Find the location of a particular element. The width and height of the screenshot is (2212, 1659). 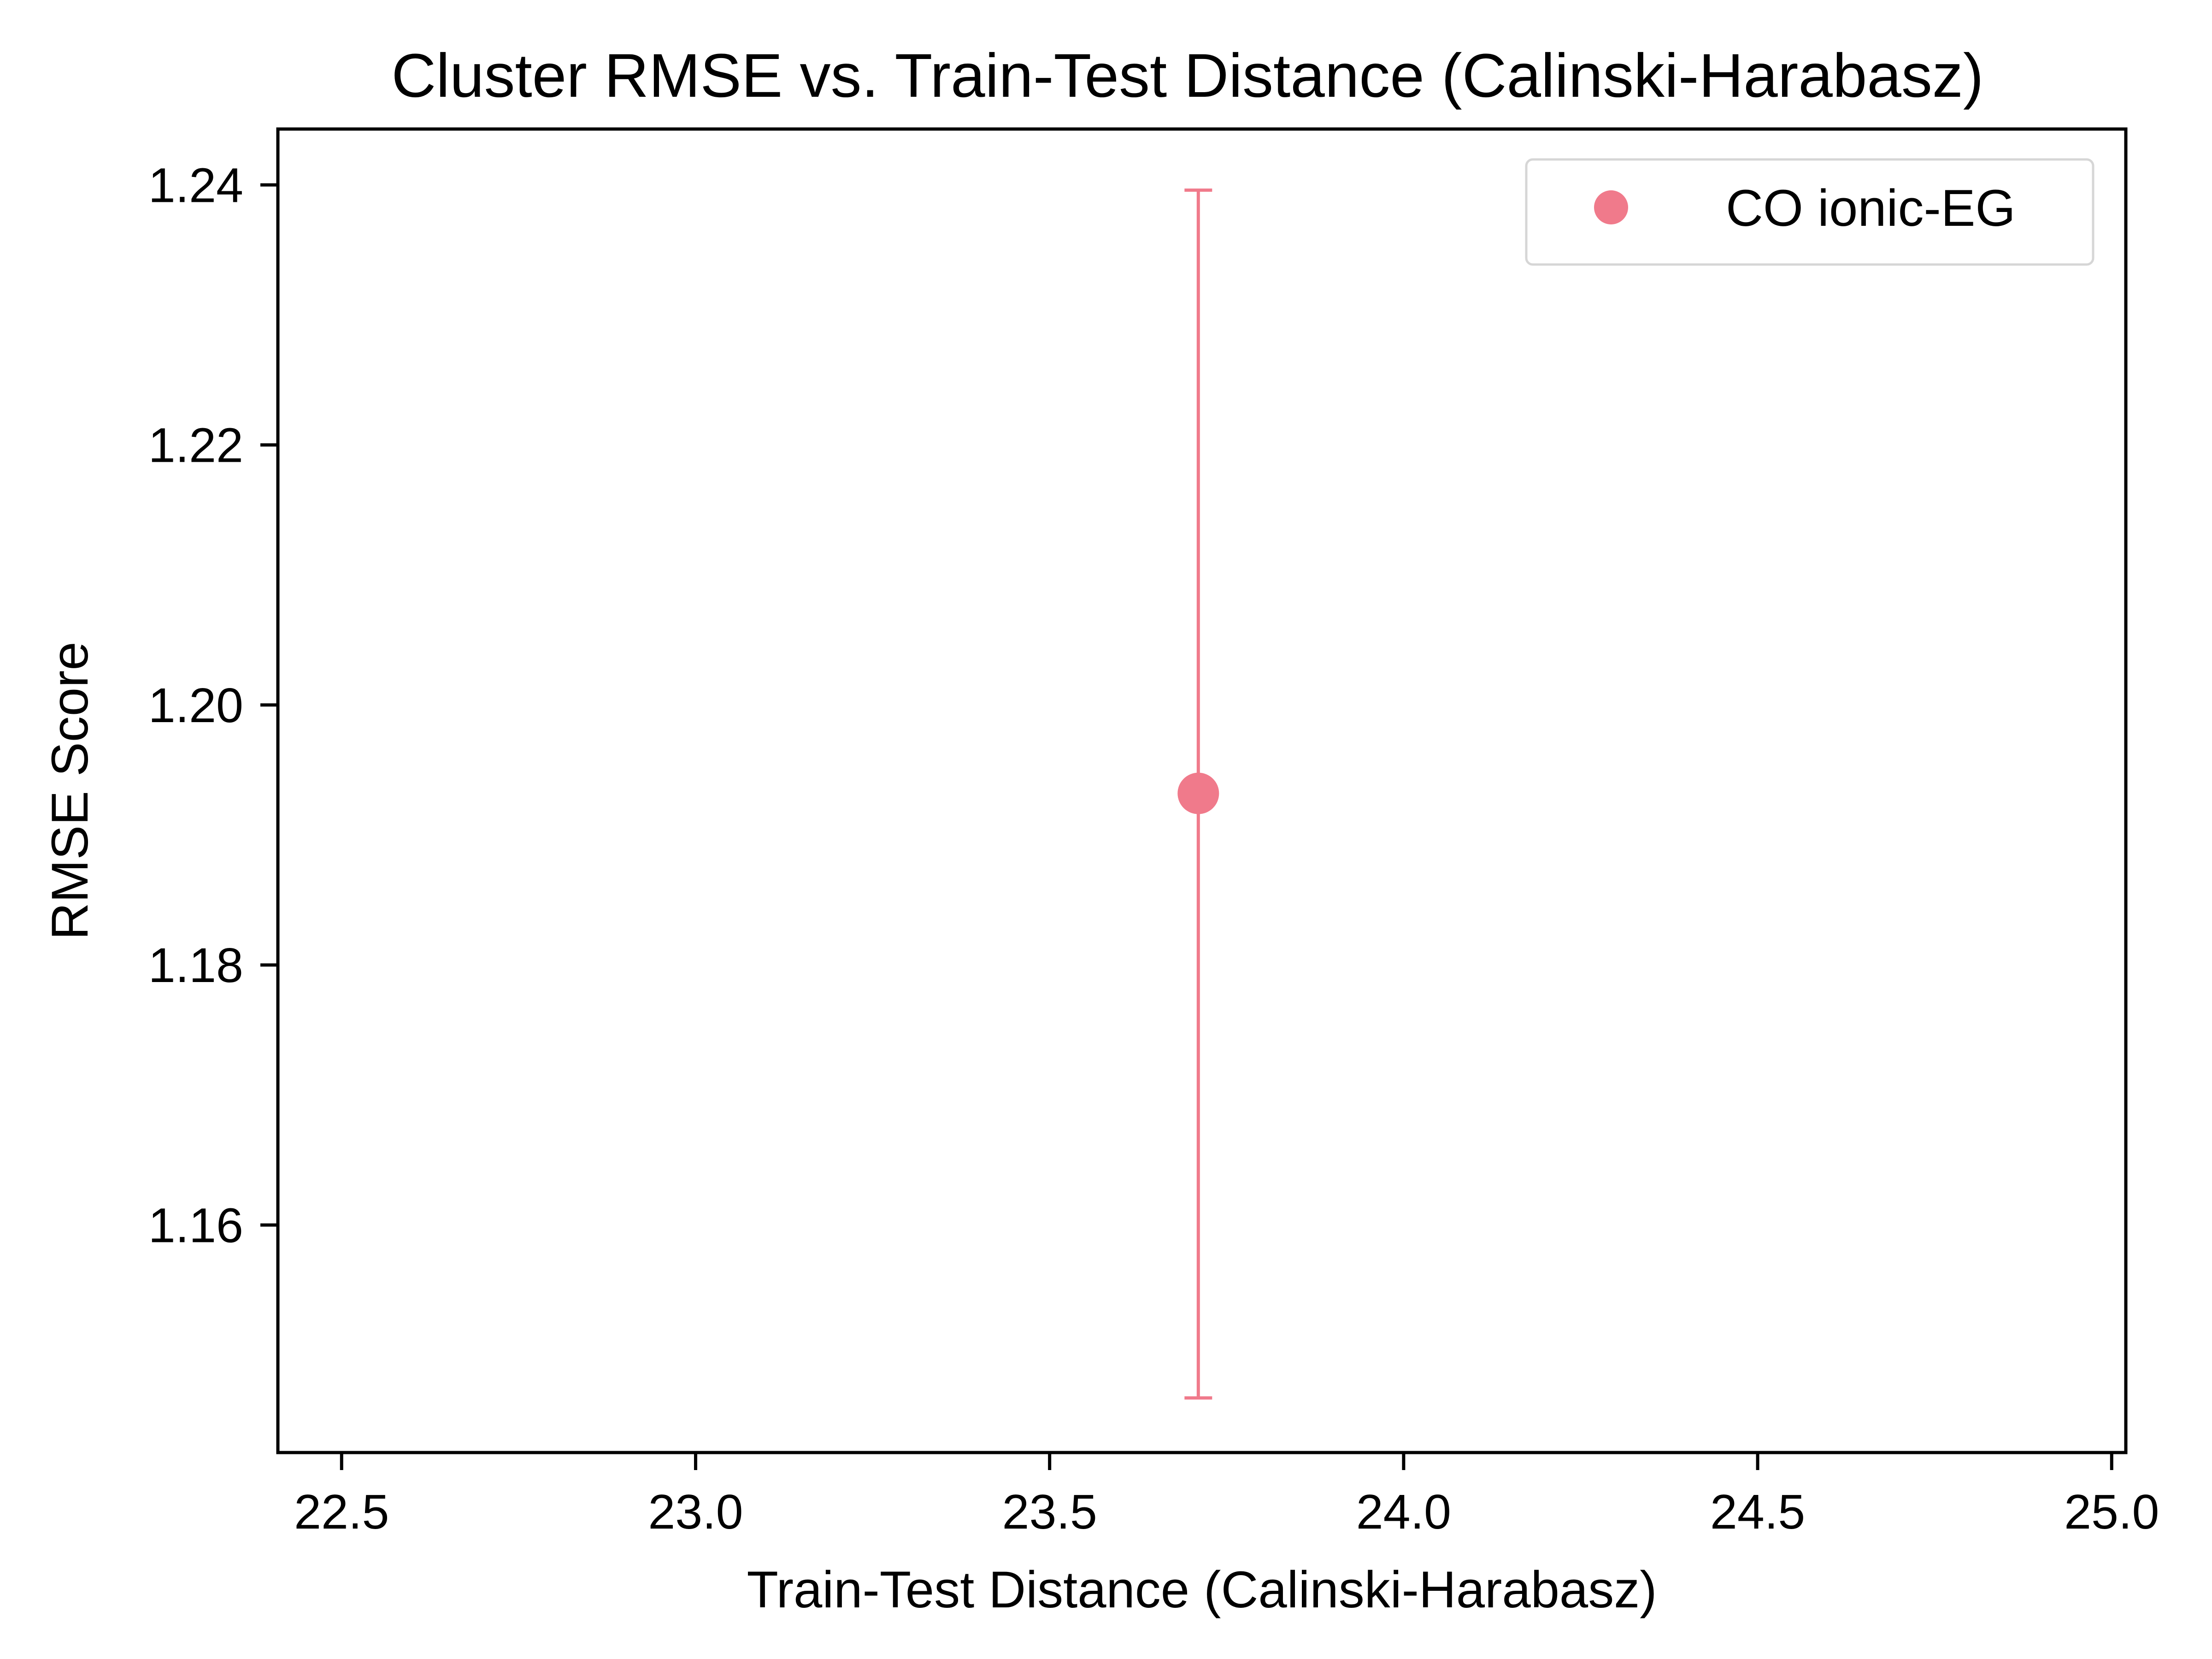

series-layer is located at coordinates (1198, 794).